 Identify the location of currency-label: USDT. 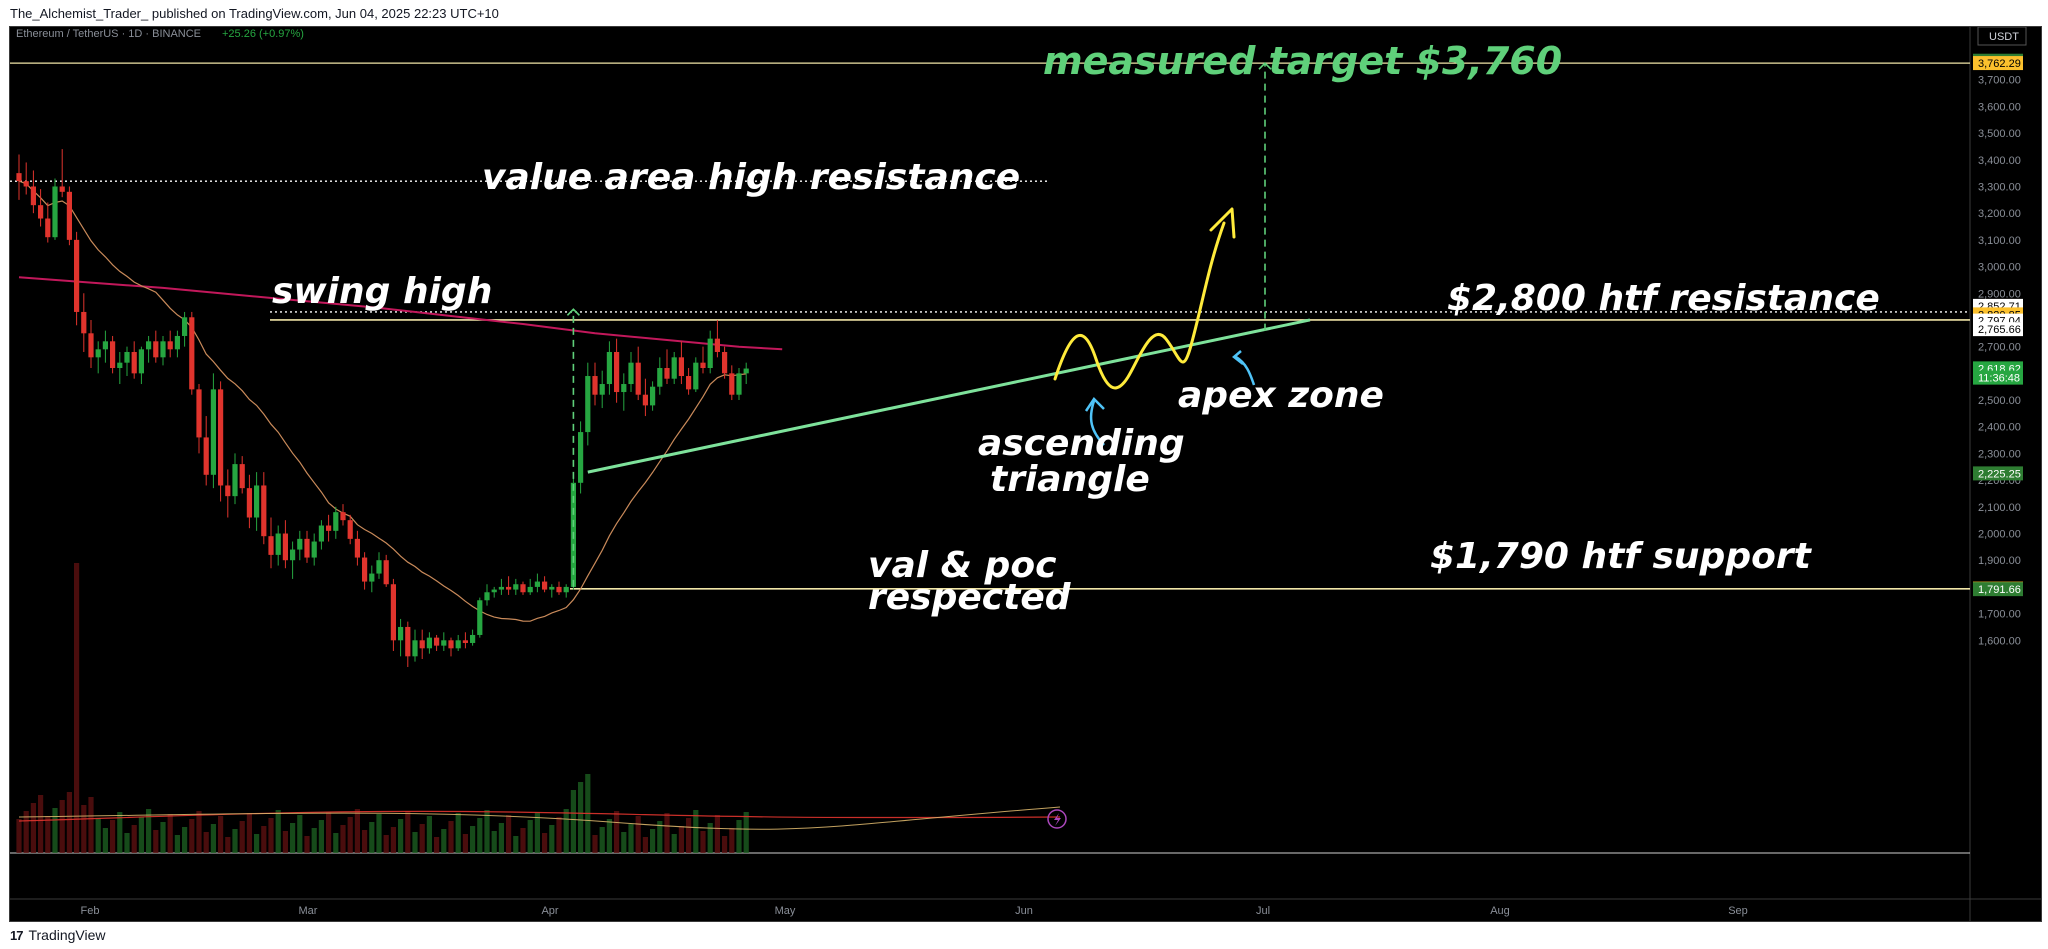
(2004, 37).